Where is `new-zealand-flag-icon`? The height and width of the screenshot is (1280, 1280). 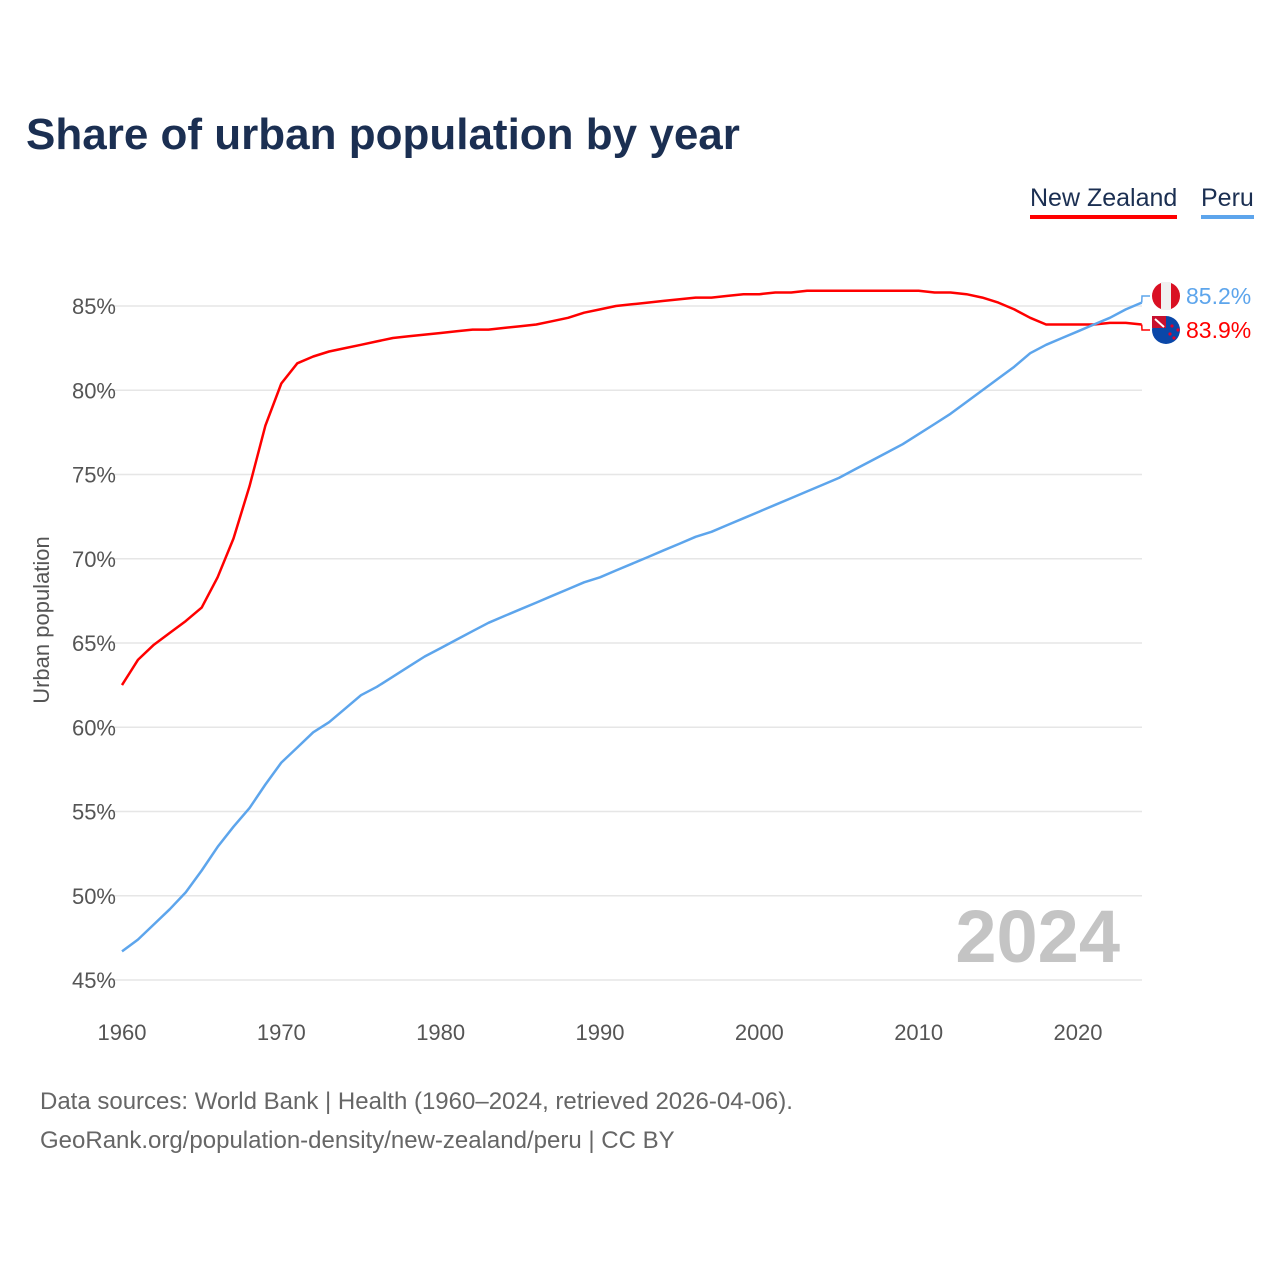
new-zealand-flag-icon is located at coordinates (1166, 330).